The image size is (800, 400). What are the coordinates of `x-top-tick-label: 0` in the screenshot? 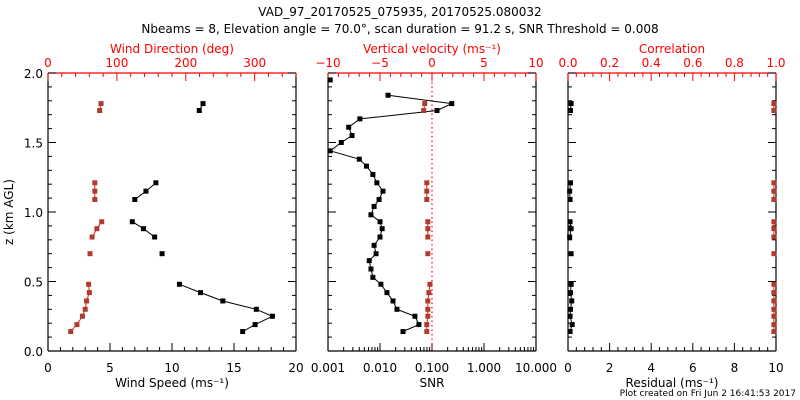 It's located at (432, 63).